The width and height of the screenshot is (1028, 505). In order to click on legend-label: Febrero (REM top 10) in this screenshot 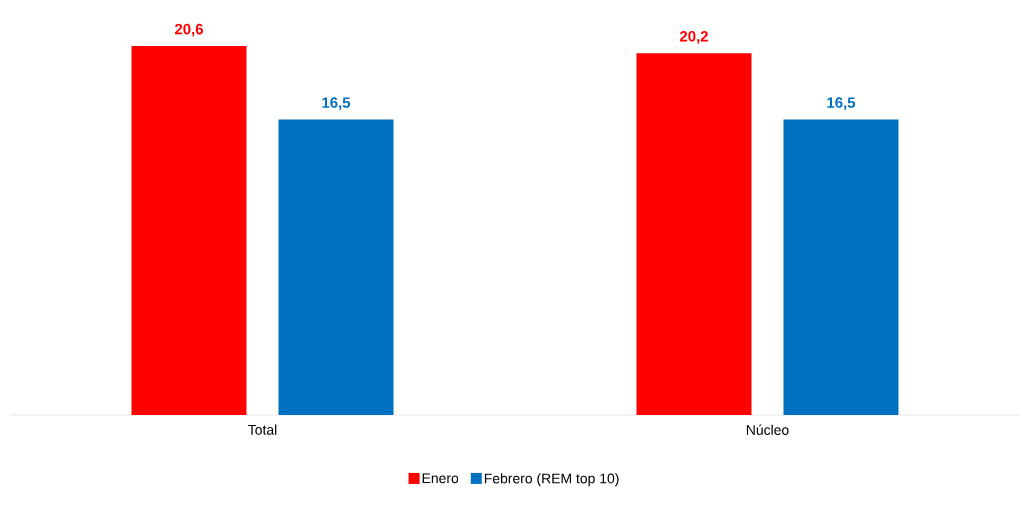, I will do `click(551, 480)`.